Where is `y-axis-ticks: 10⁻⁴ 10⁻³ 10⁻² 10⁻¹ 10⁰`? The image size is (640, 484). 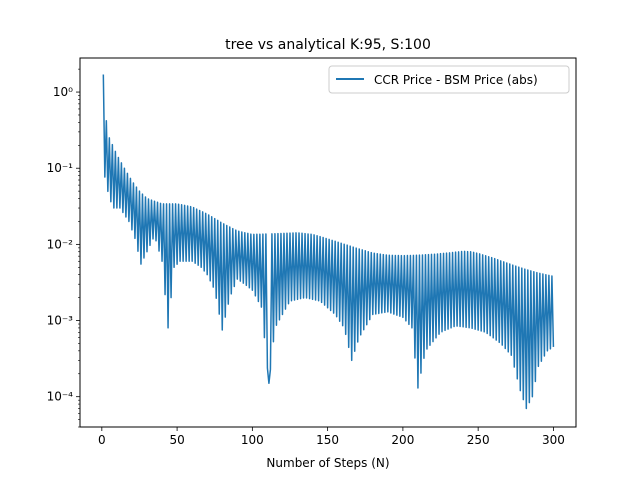
y-axis-ticks: 10⁻⁴ 10⁻³ 10⁻² 10⁻¹ 10⁰ is located at coordinates (63, 248).